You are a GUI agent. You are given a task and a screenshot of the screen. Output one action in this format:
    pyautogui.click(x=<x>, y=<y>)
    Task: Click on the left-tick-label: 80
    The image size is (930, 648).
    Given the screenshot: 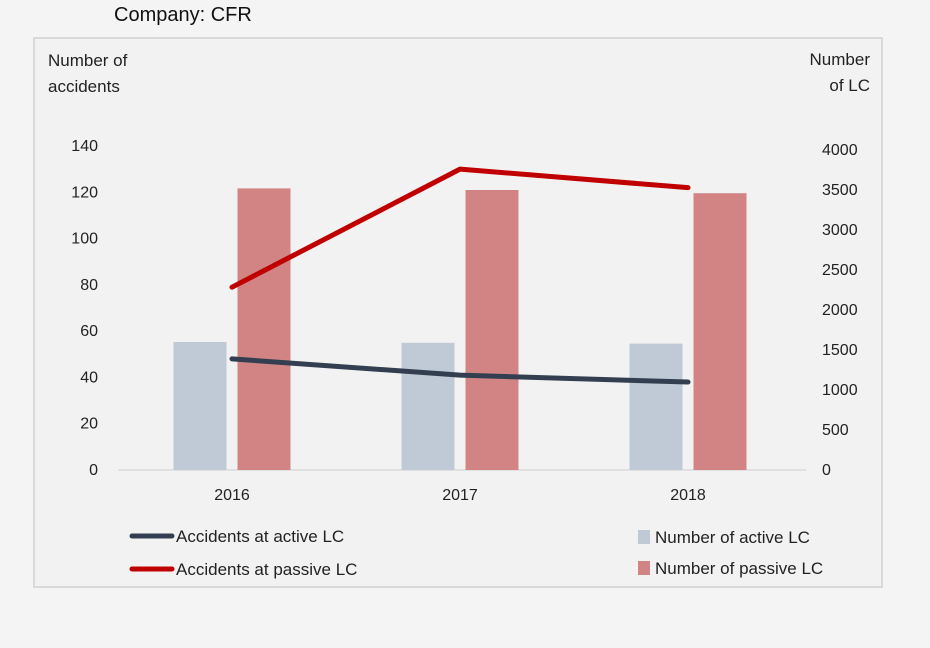 What is the action you would take?
    pyautogui.click(x=89, y=285)
    